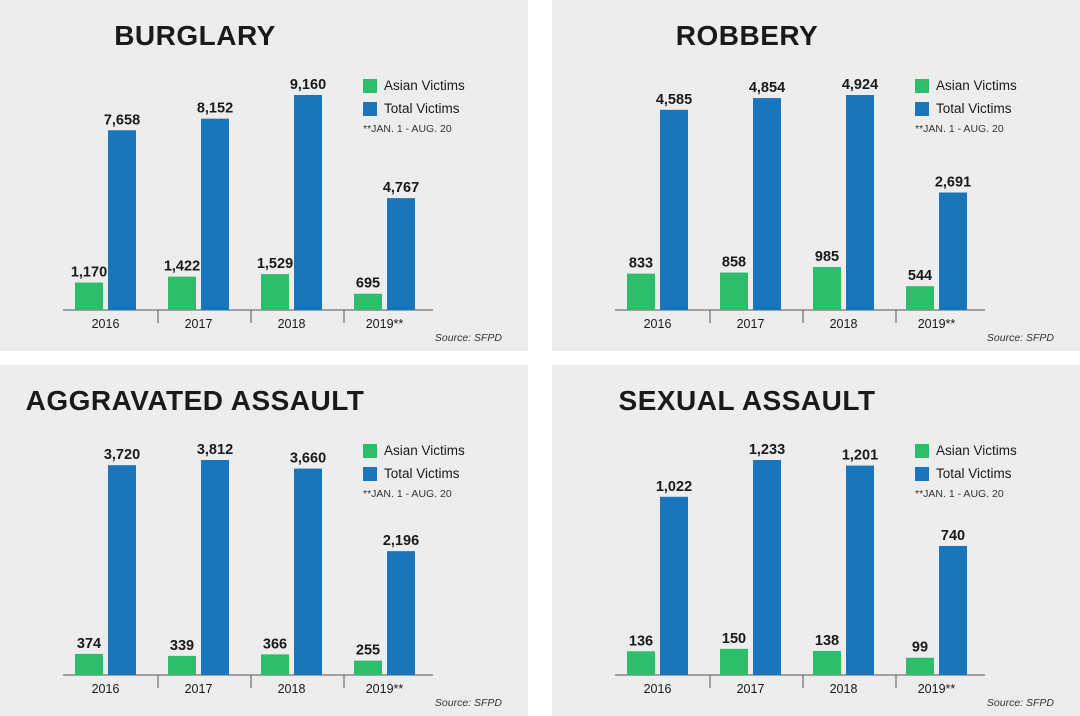  I want to click on chart-title: SEXUAL ASSAULT, so click(747, 400).